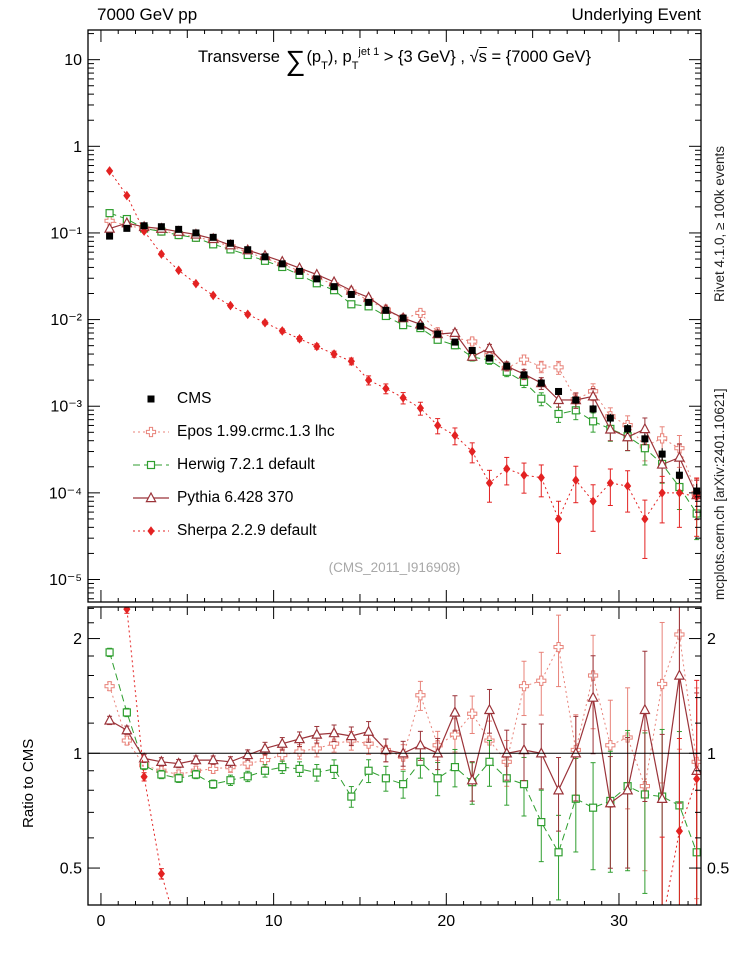 The height and width of the screenshot is (972, 746). I want to click on main-y-tick-label: 10⁻⁵, so click(65, 580).